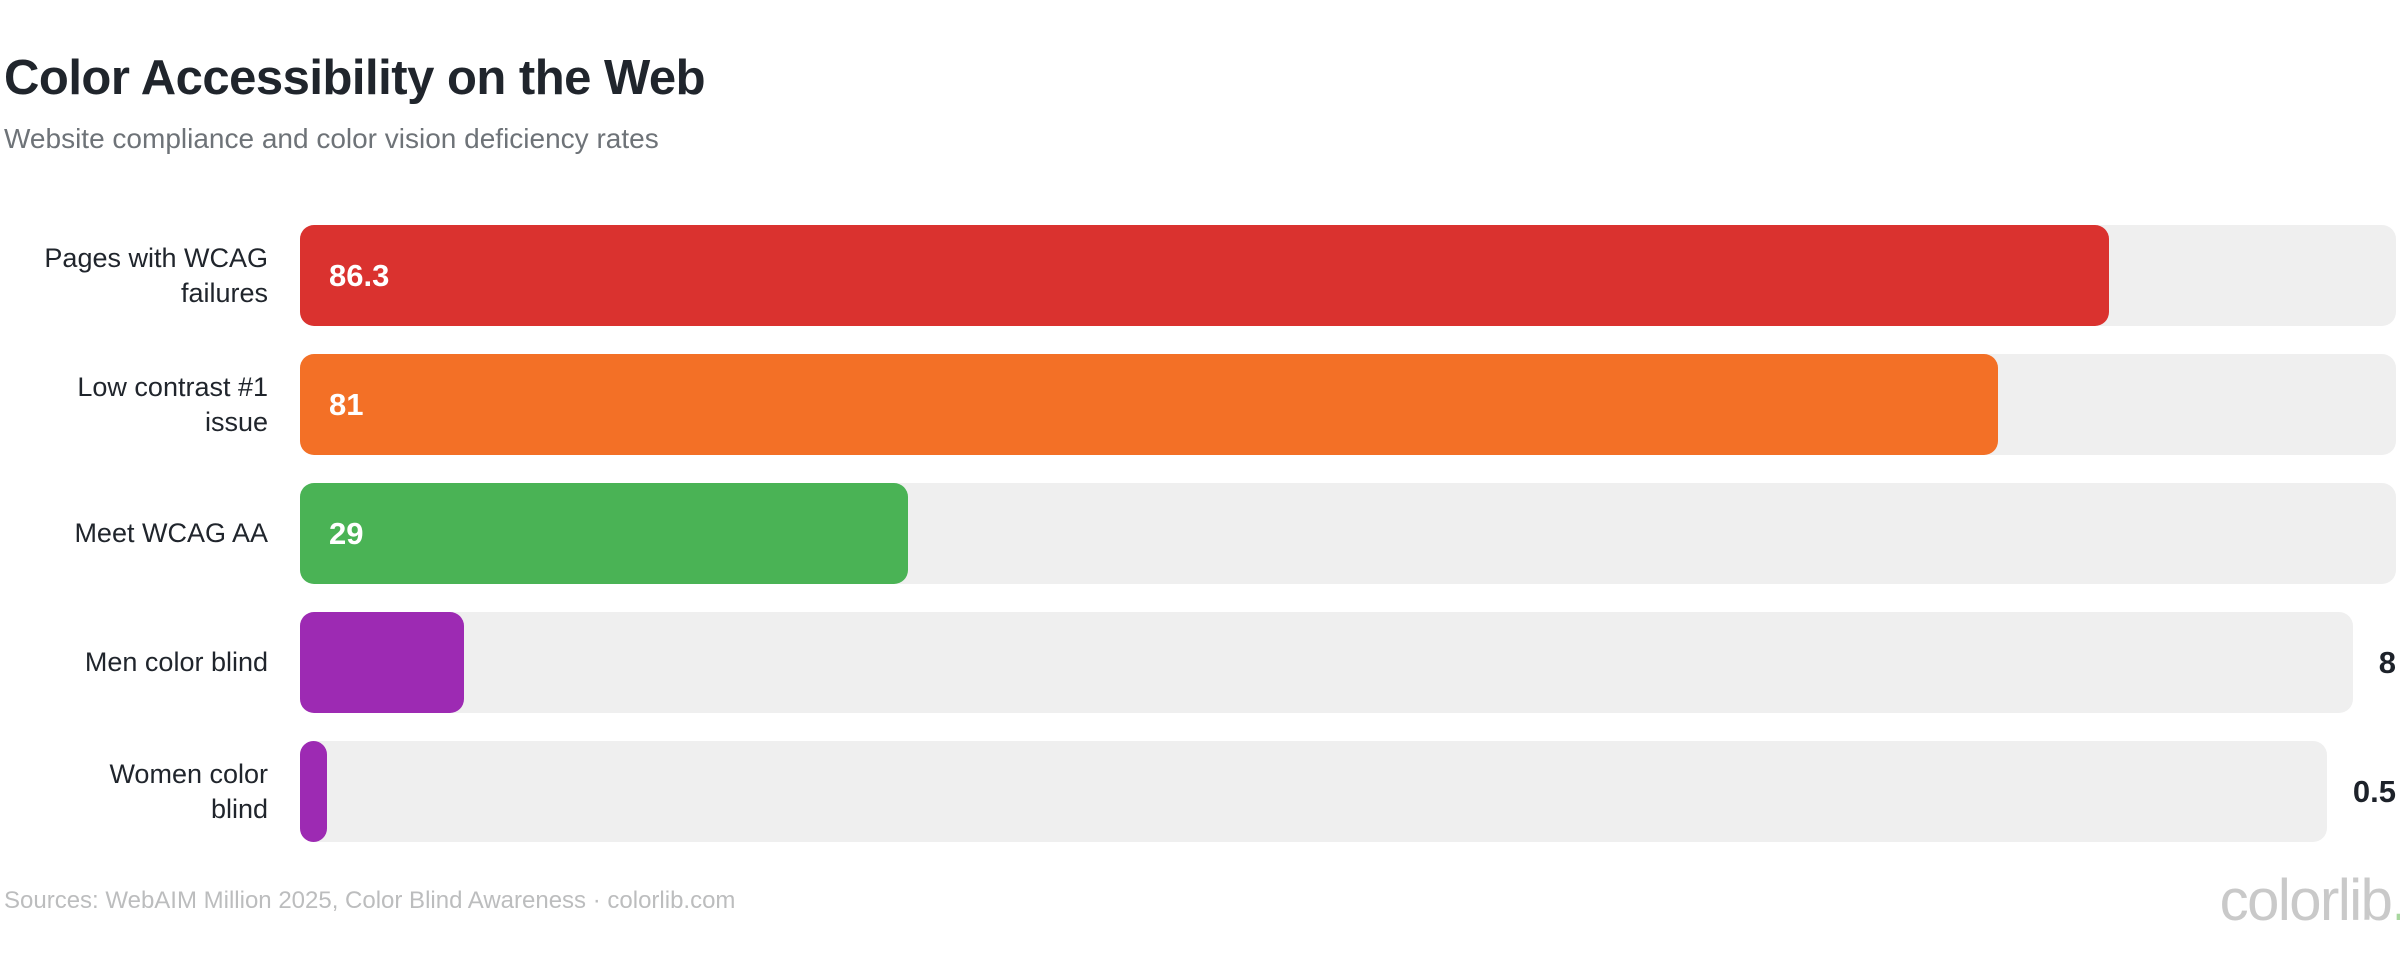 The width and height of the screenshot is (2400, 958). I want to click on chart-row: Women color blind 0.5, so click(1200, 792).